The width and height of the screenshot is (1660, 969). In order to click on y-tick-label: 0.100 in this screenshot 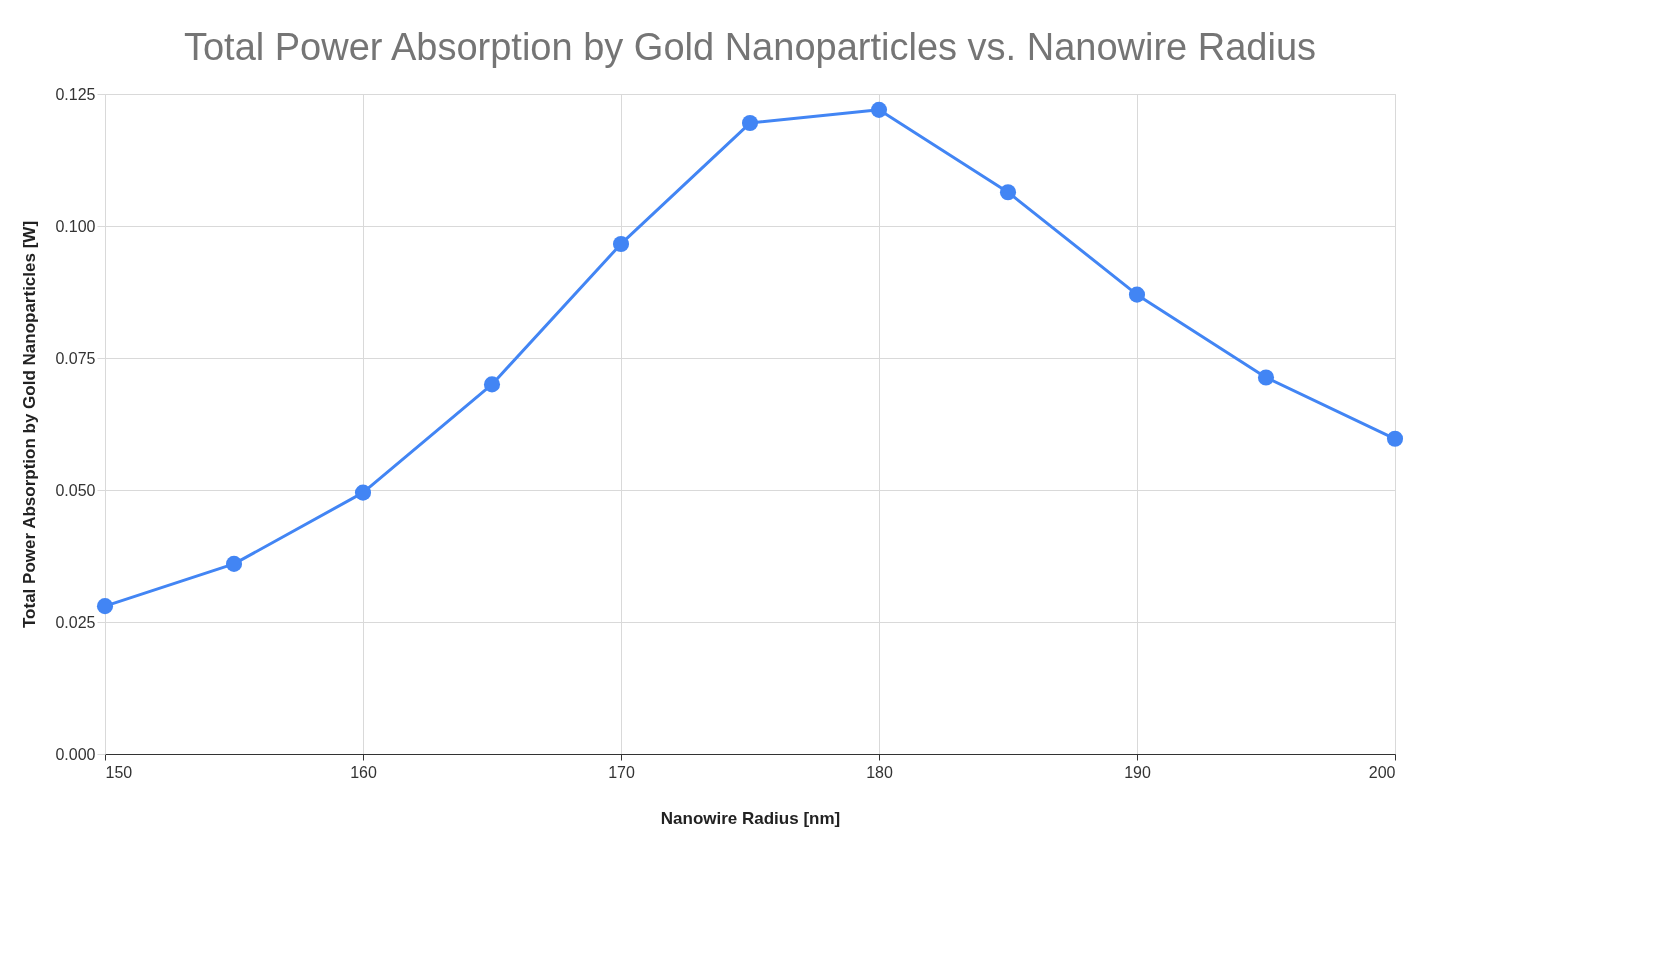, I will do `click(75, 226)`.